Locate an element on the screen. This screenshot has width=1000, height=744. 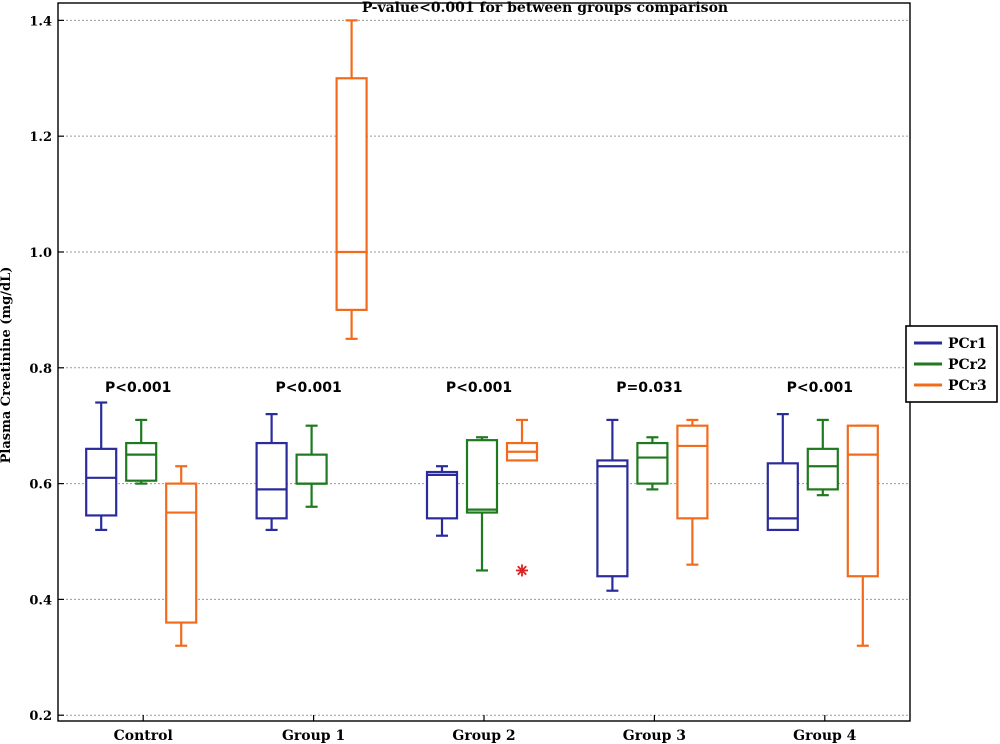
legend-label-pcr1: PCr1 is located at coordinates (967, 344).